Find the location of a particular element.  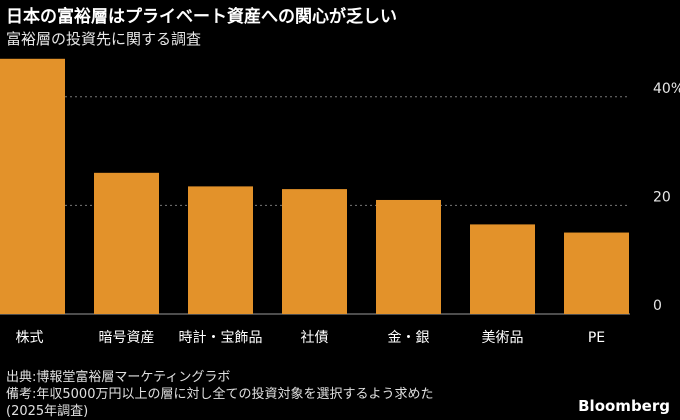

x-category-label: PE is located at coordinates (596, 338).